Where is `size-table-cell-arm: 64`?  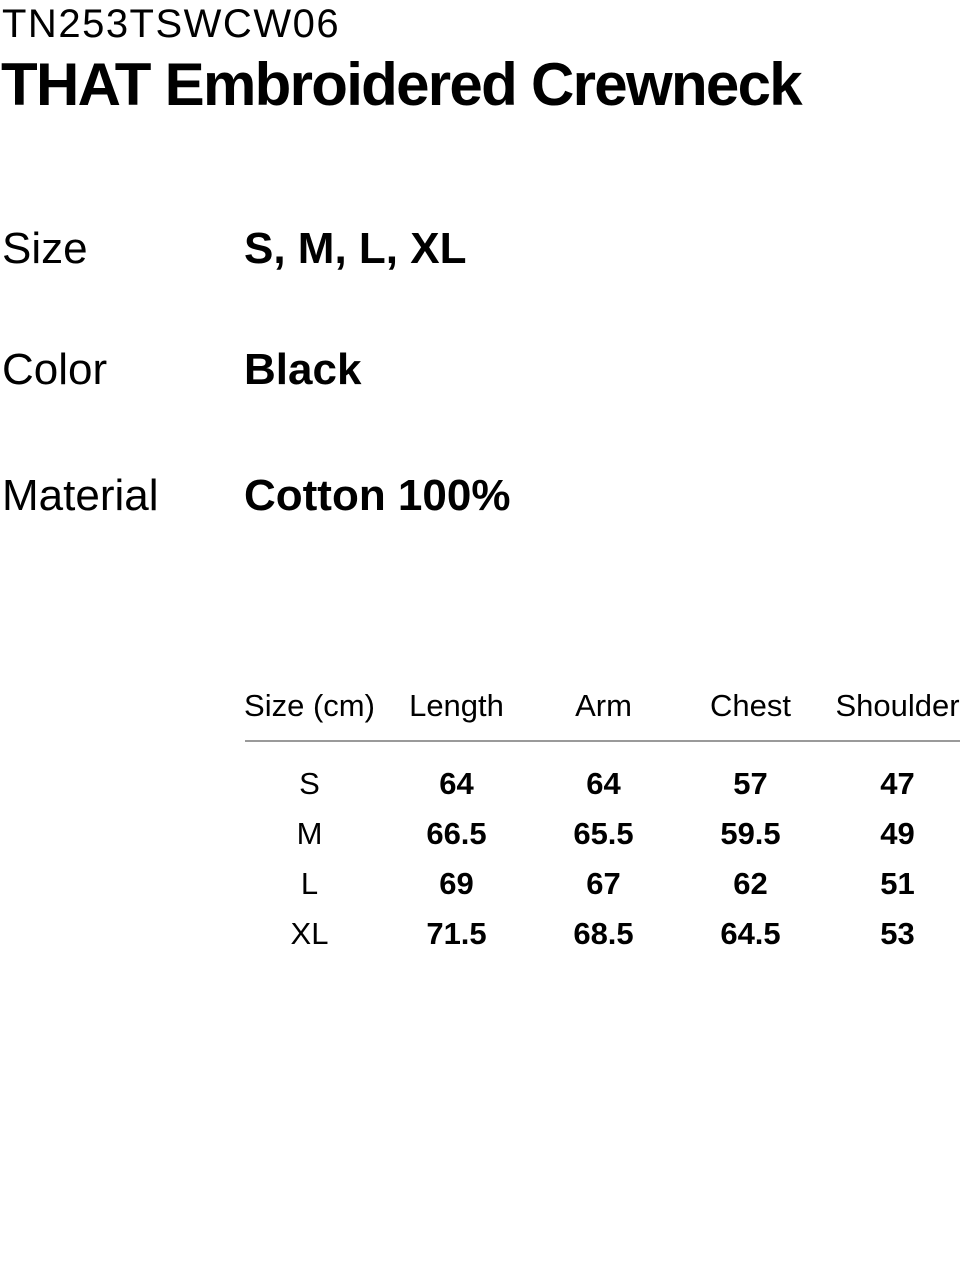 size-table-cell-arm: 64 is located at coordinates (603, 783).